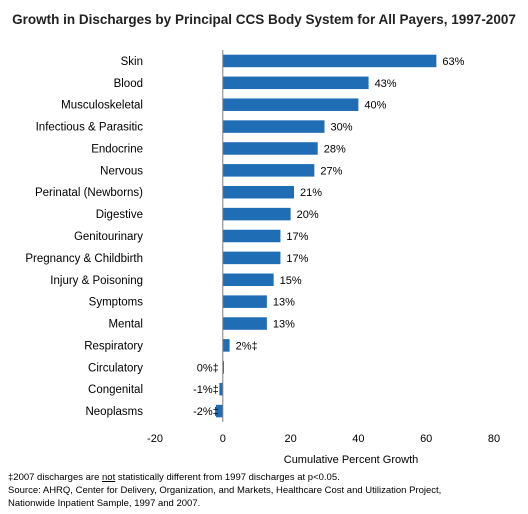  What do you see at coordinates (453, 62) in the screenshot?
I see `value-label-skin: 63%` at bounding box center [453, 62].